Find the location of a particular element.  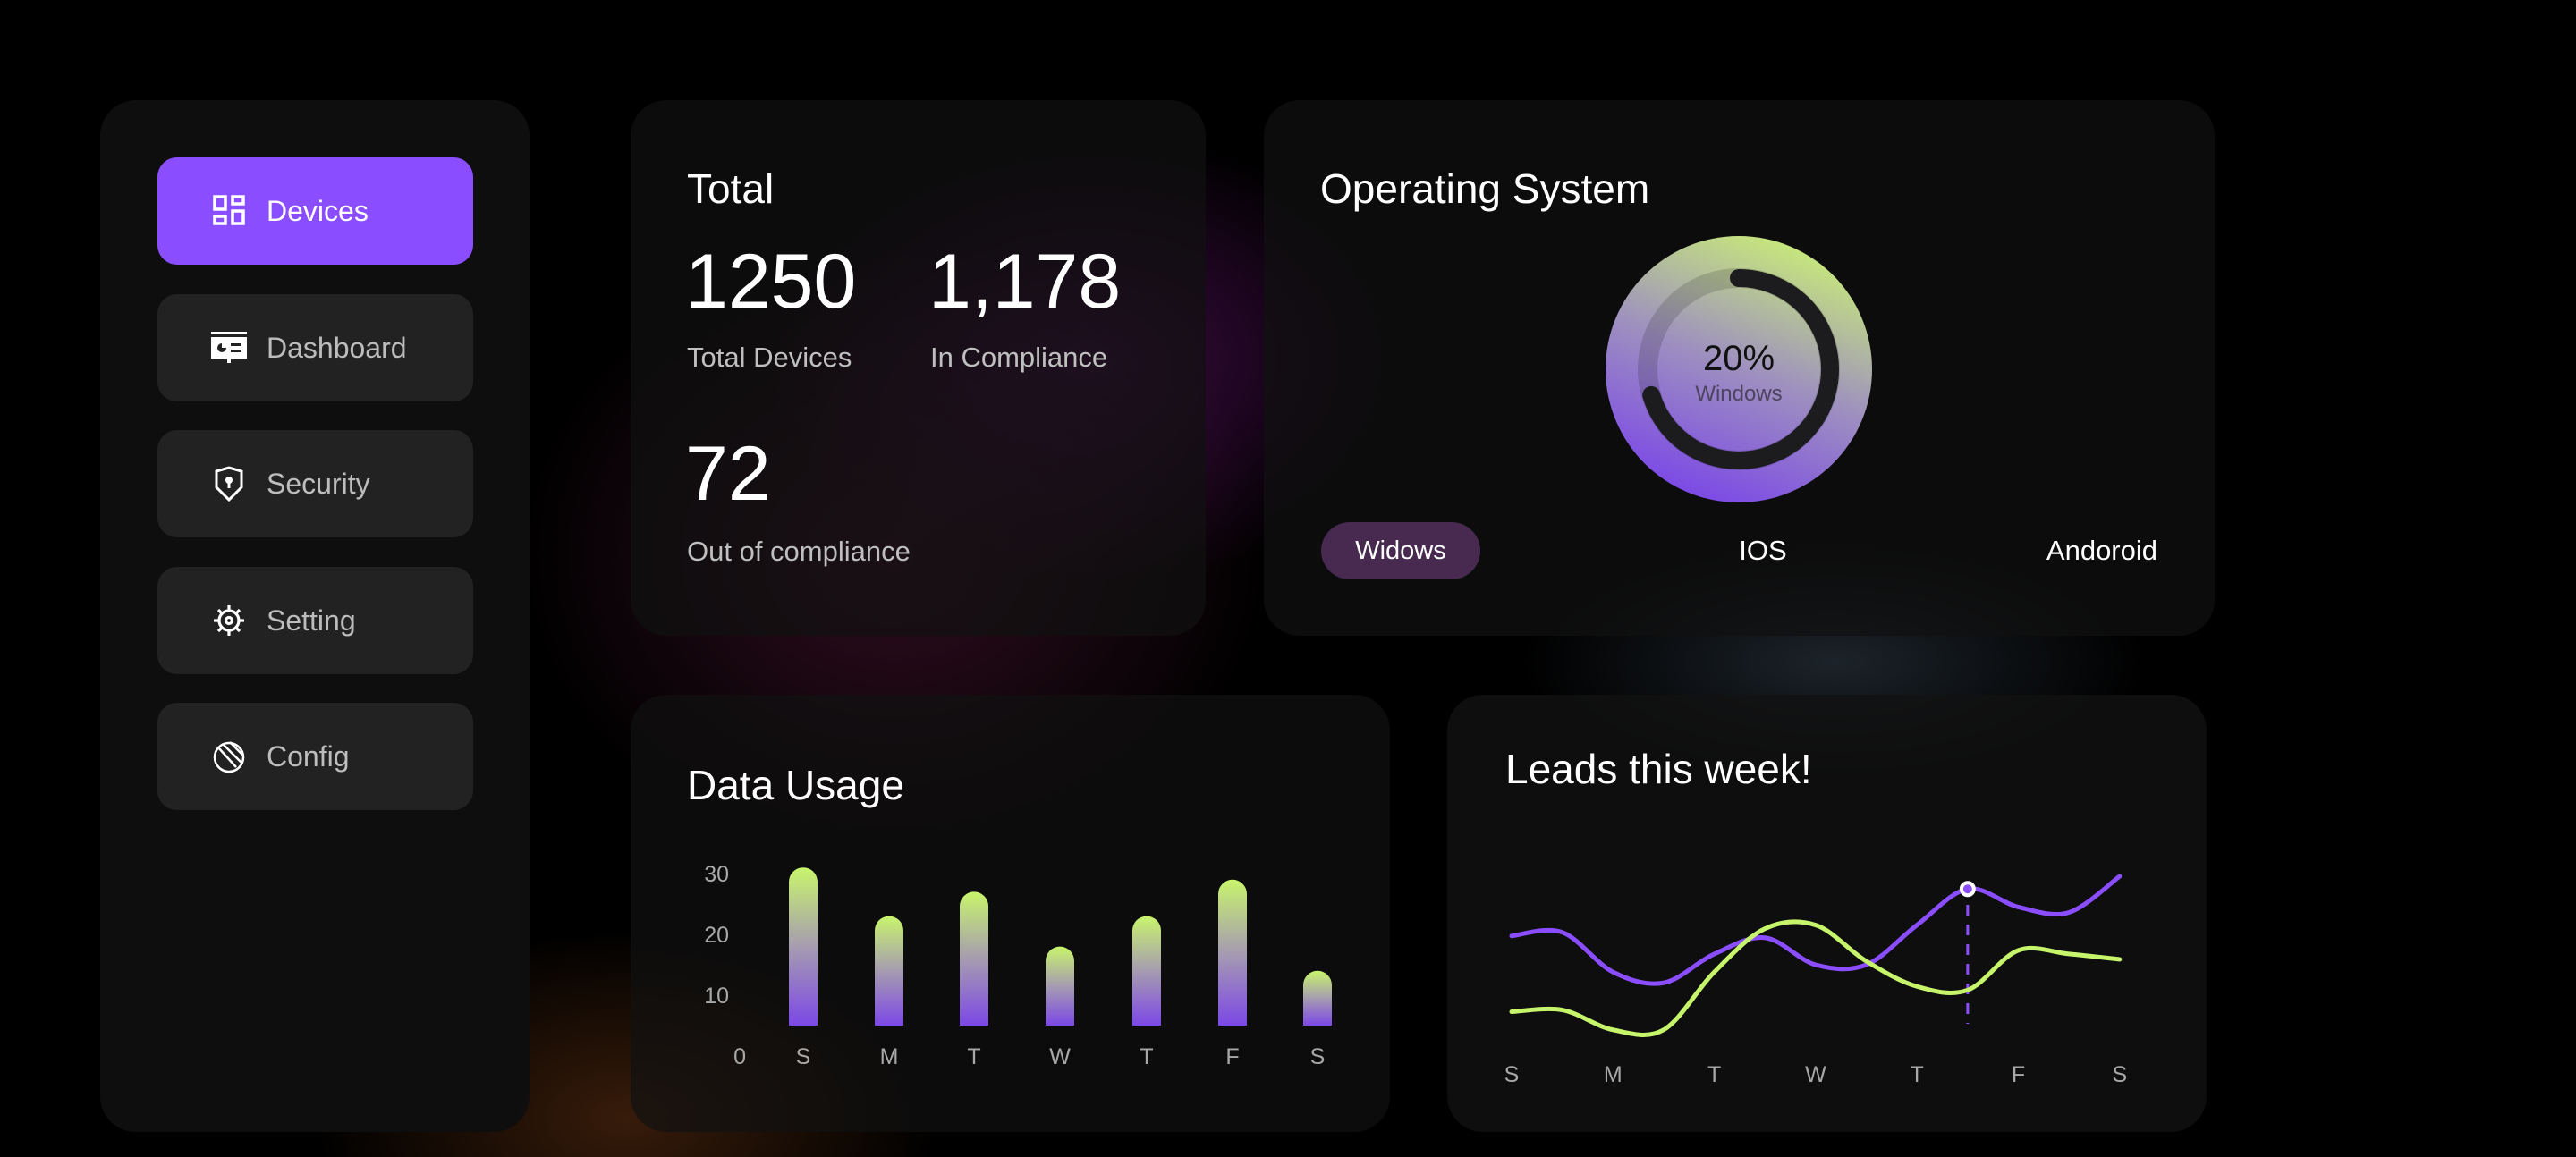

y-tick-label: 30 is located at coordinates (716, 874).